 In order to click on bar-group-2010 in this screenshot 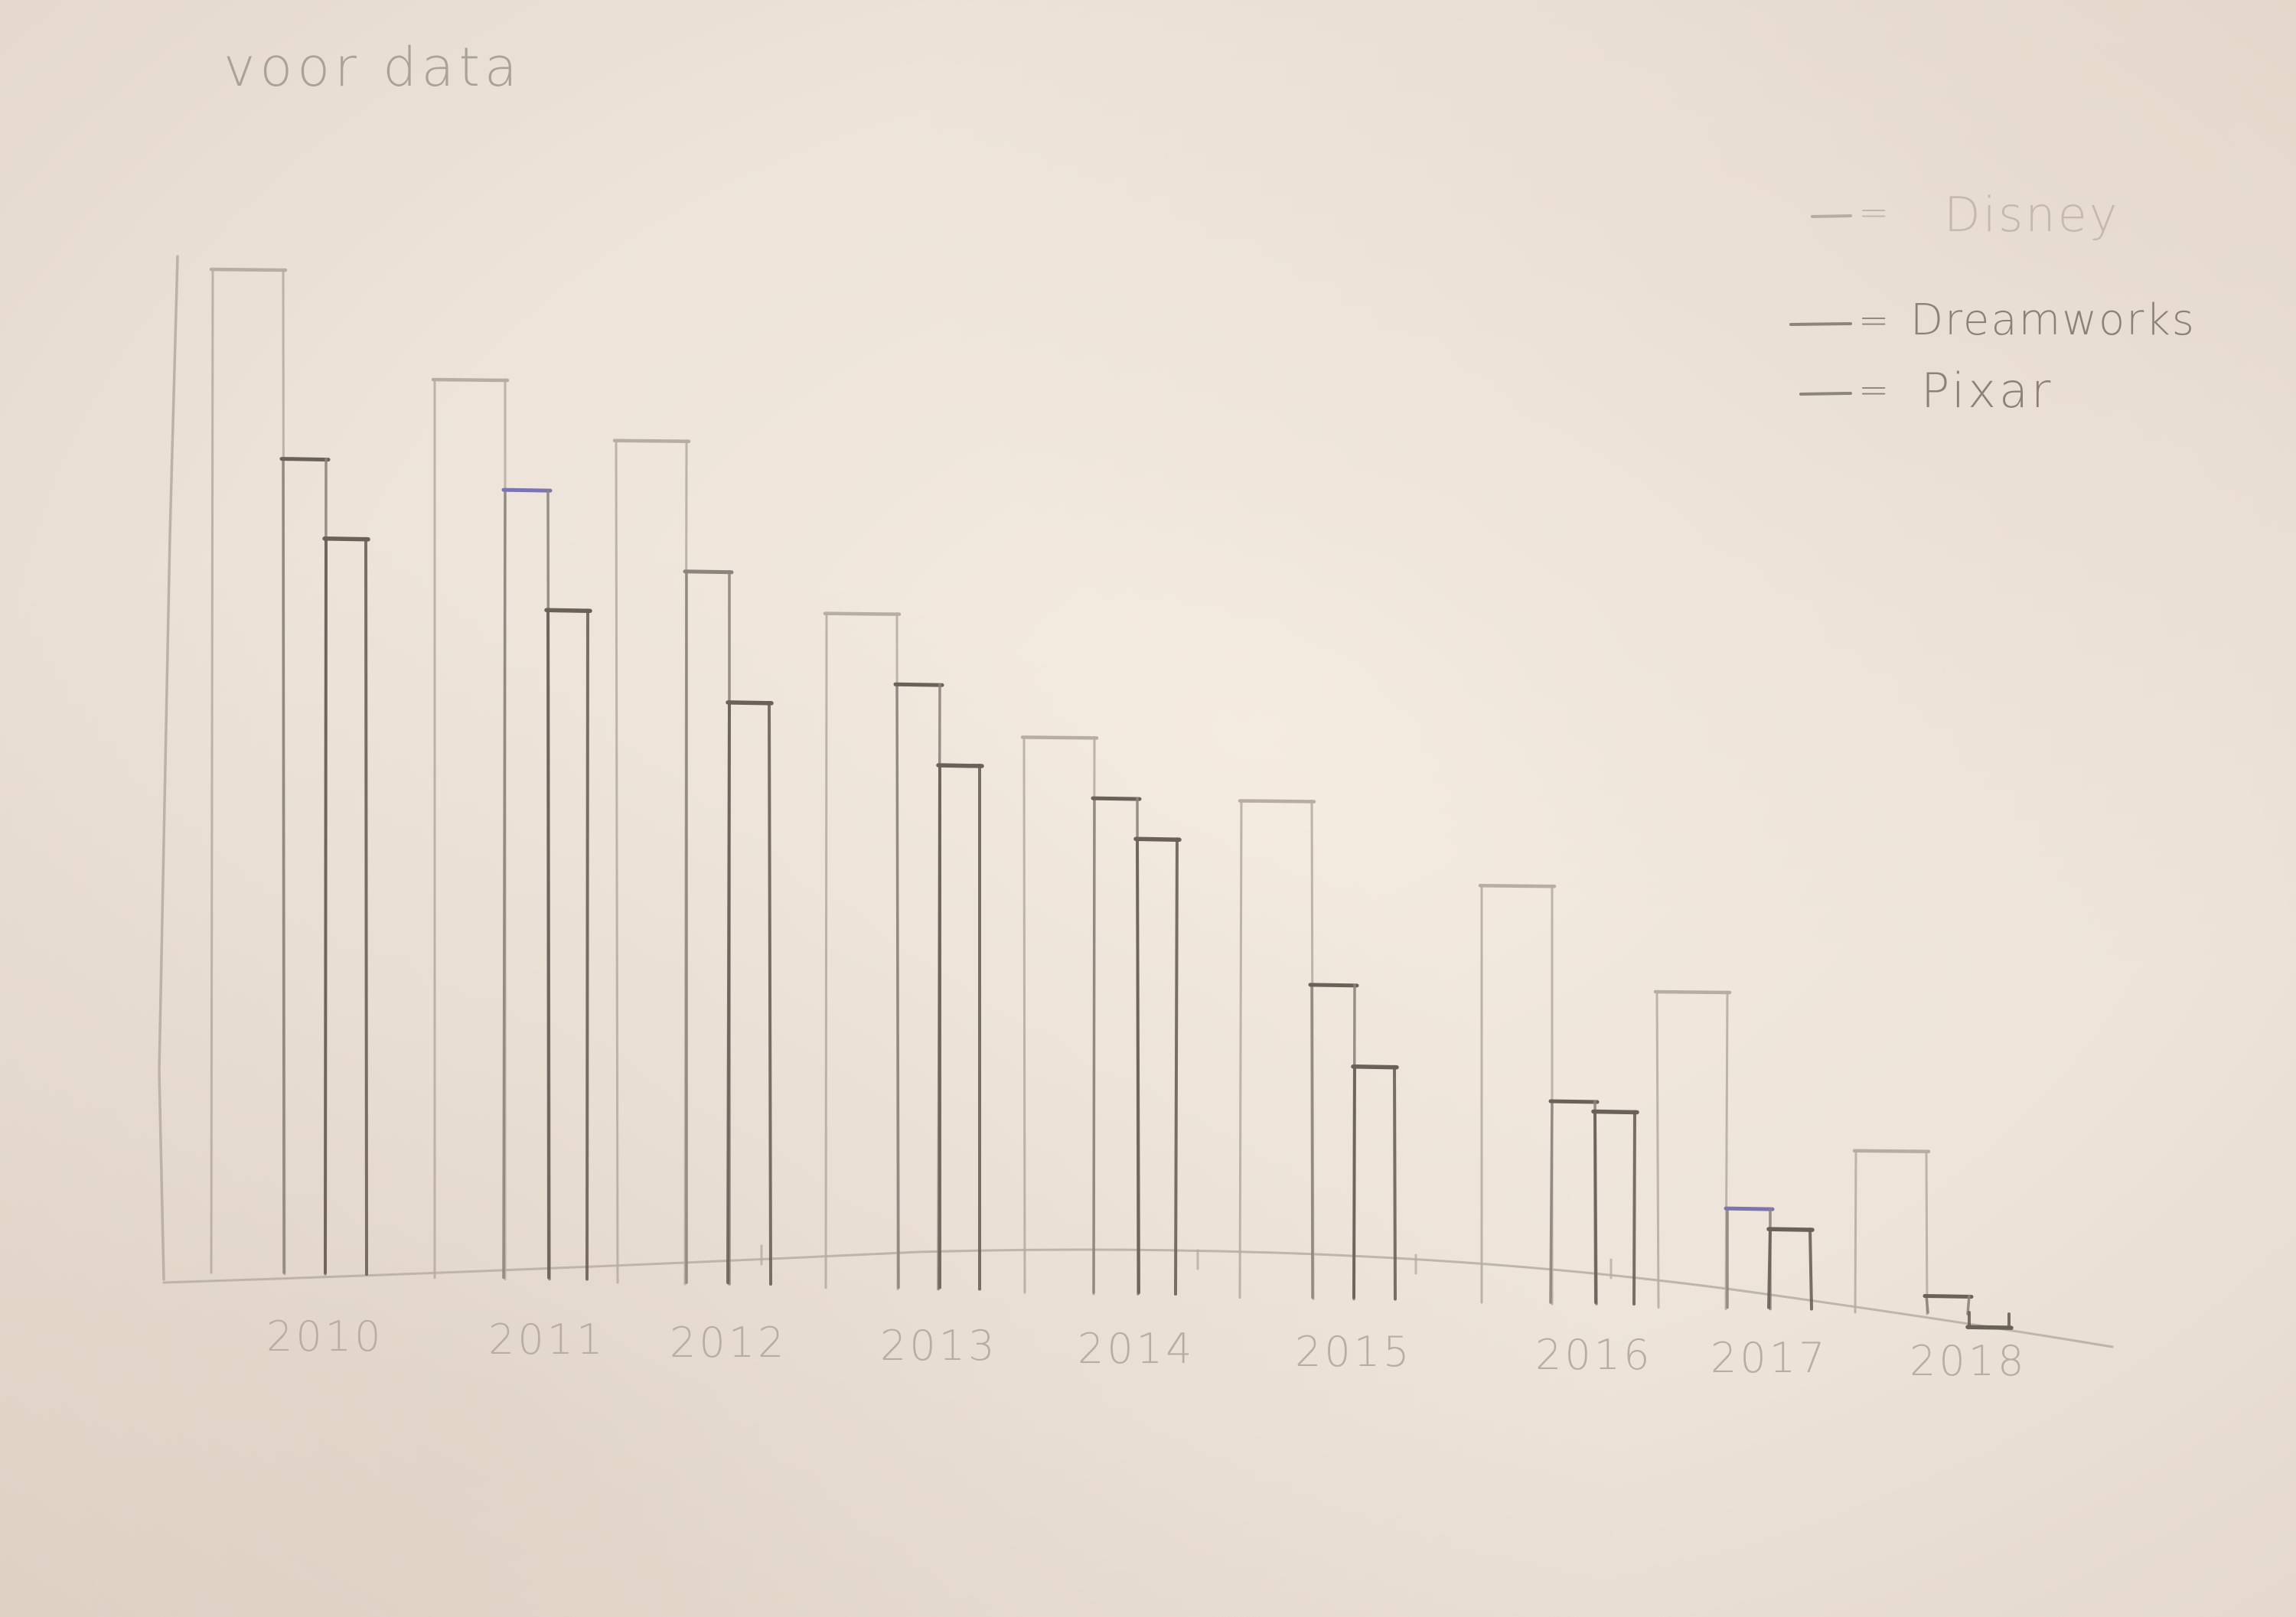, I will do `click(289, 771)`.